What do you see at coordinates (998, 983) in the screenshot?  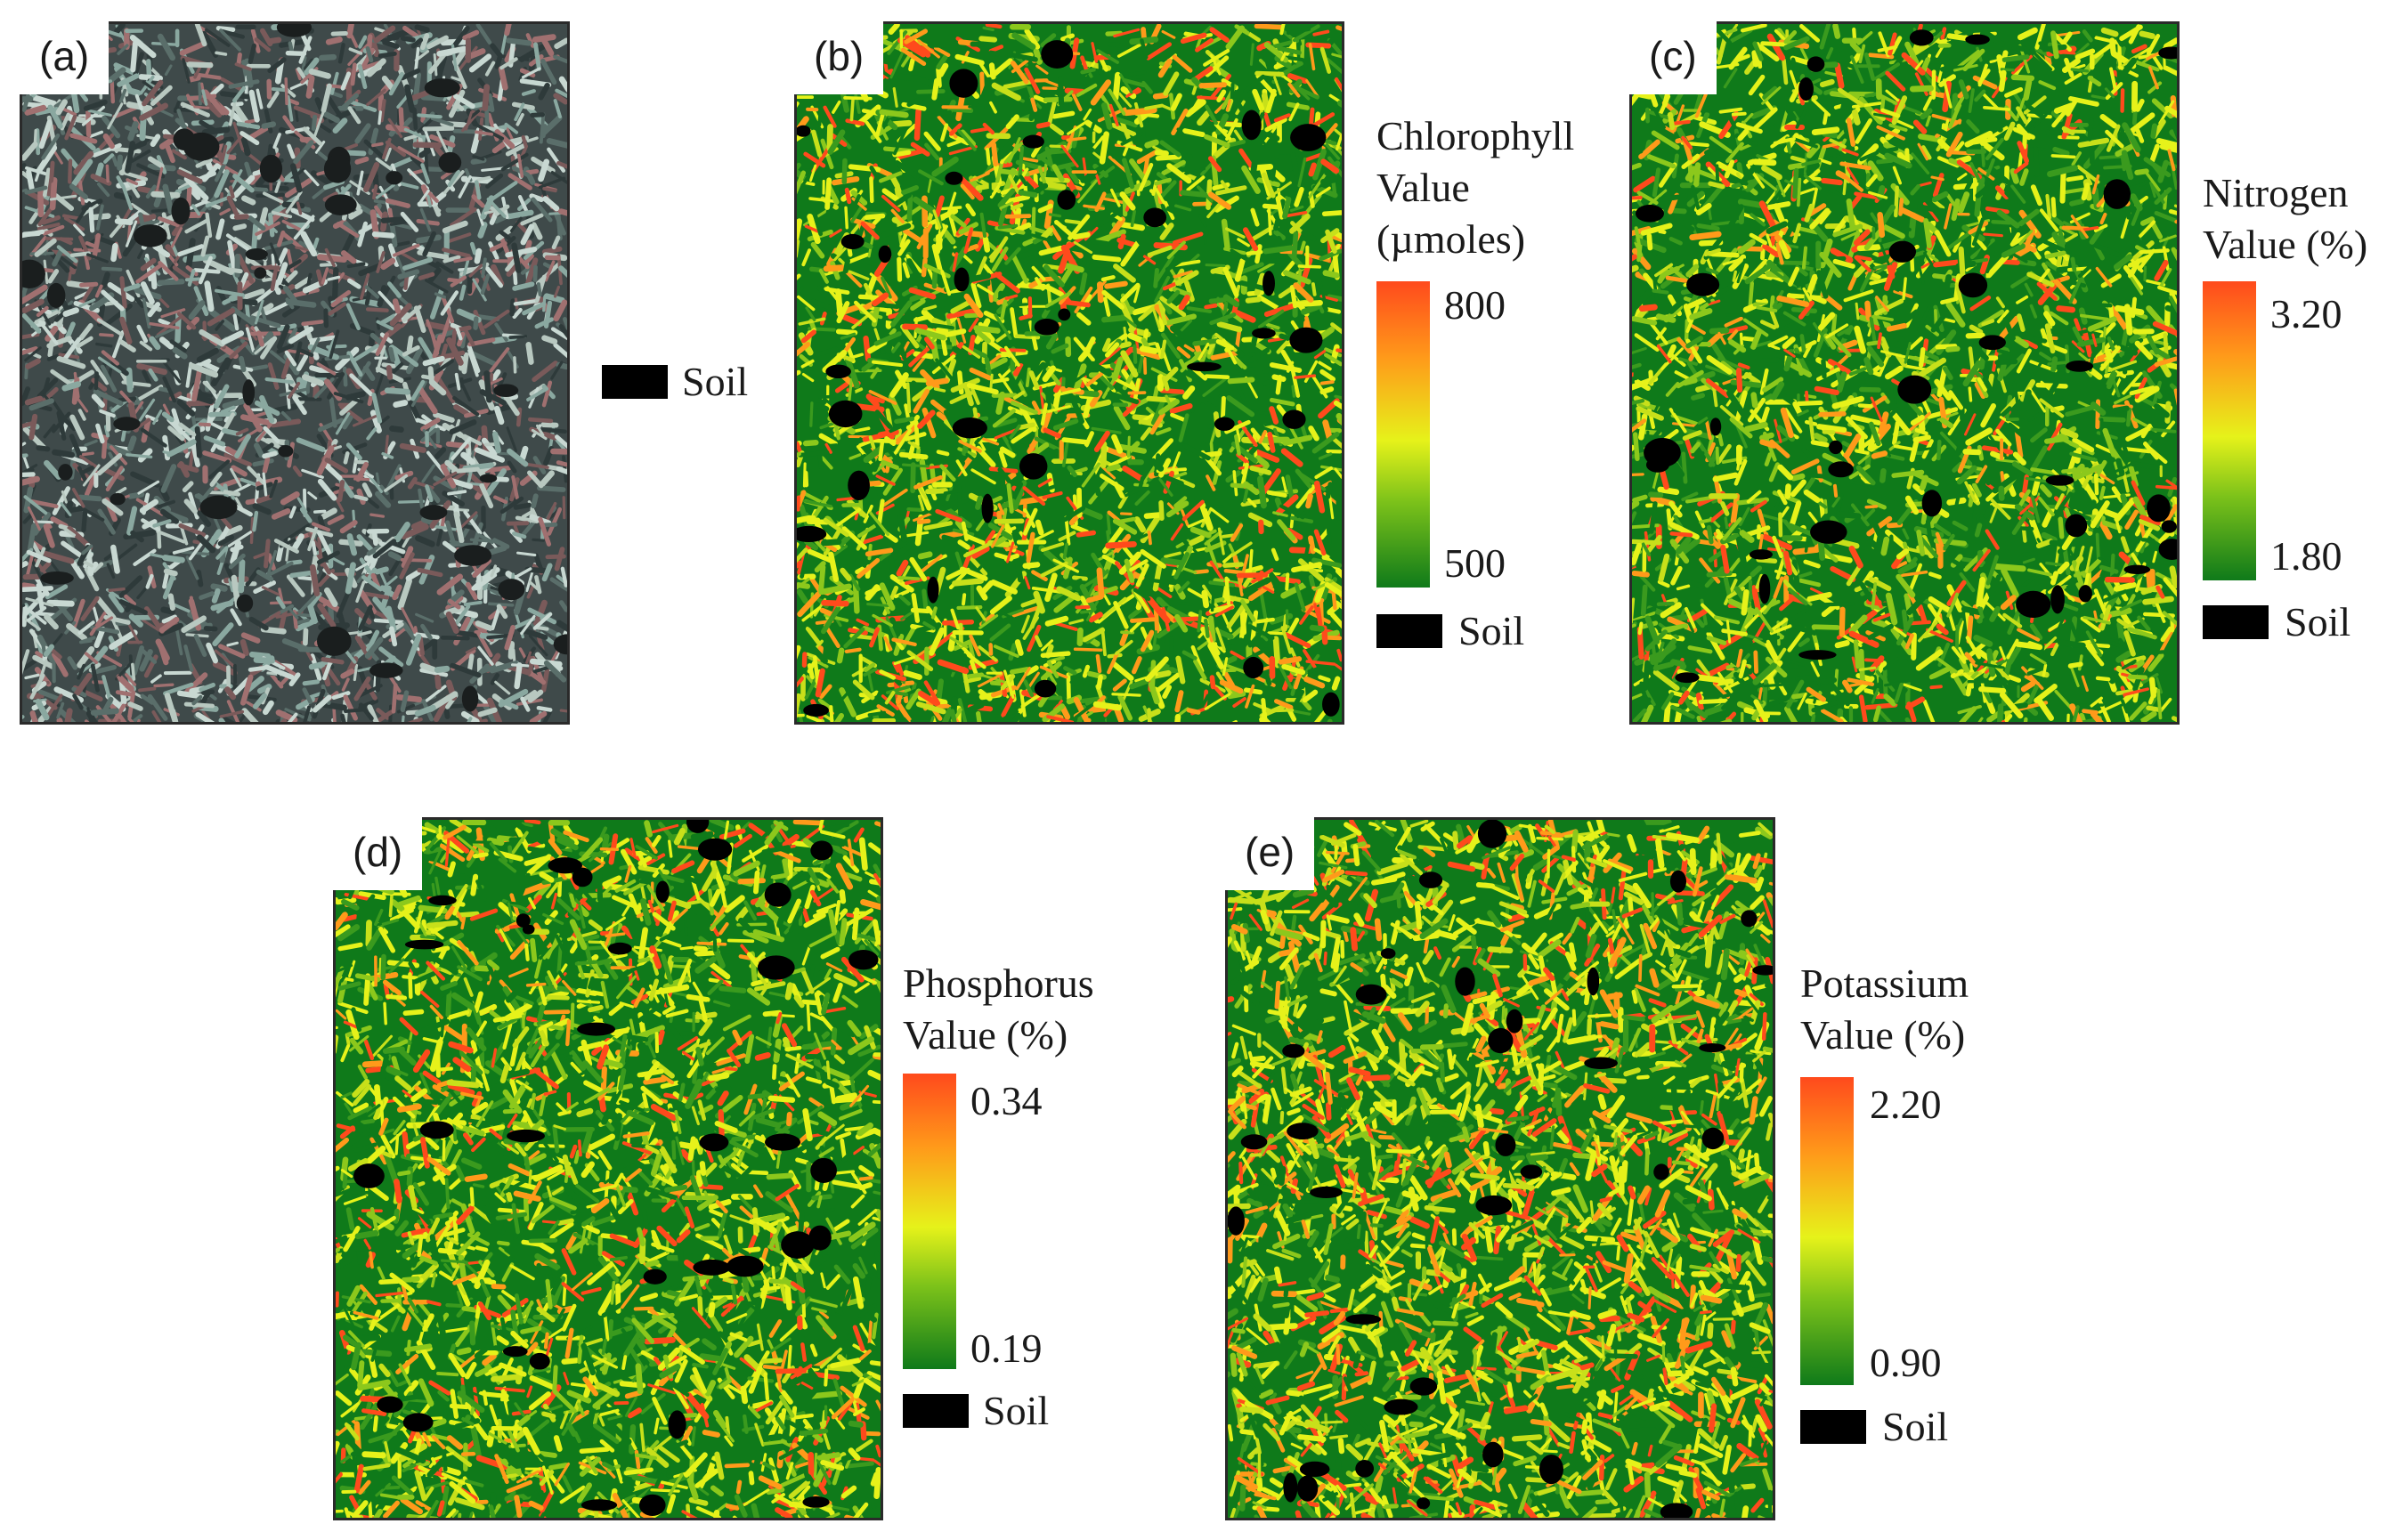 I see `legend-title-line: Phosphorus` at bounding box center [998, 983].